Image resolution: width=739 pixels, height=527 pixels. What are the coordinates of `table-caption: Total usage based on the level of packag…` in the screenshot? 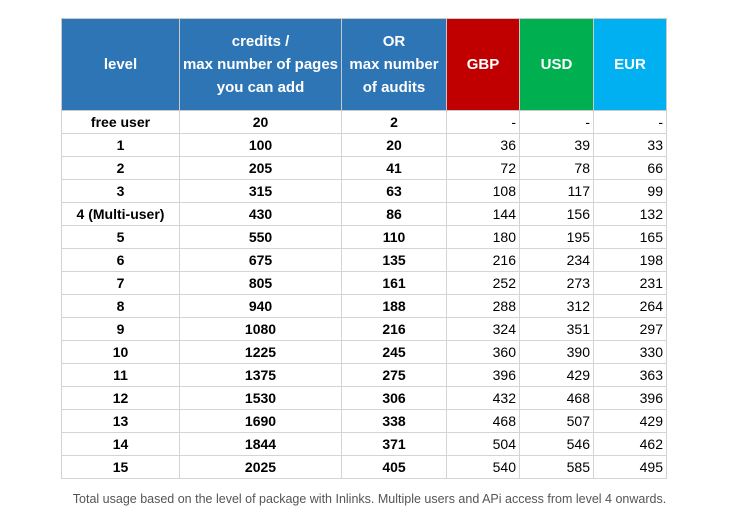 It's located at (369, 499).